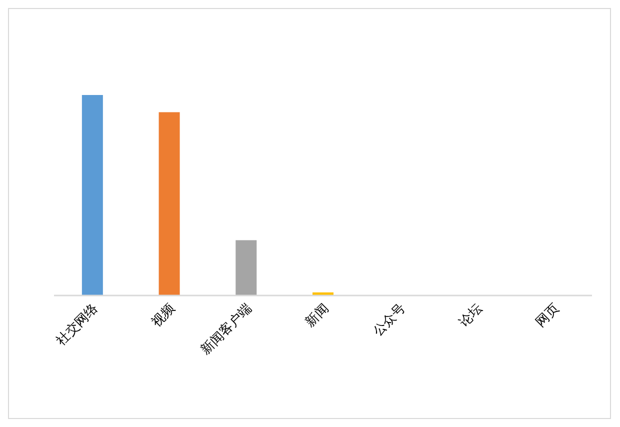 The image size is (620, 427). What do you see at coordinates (317, 315) in the screenshot?
I see `x-tick-label: 新闻` at bounding box center [317, 315].